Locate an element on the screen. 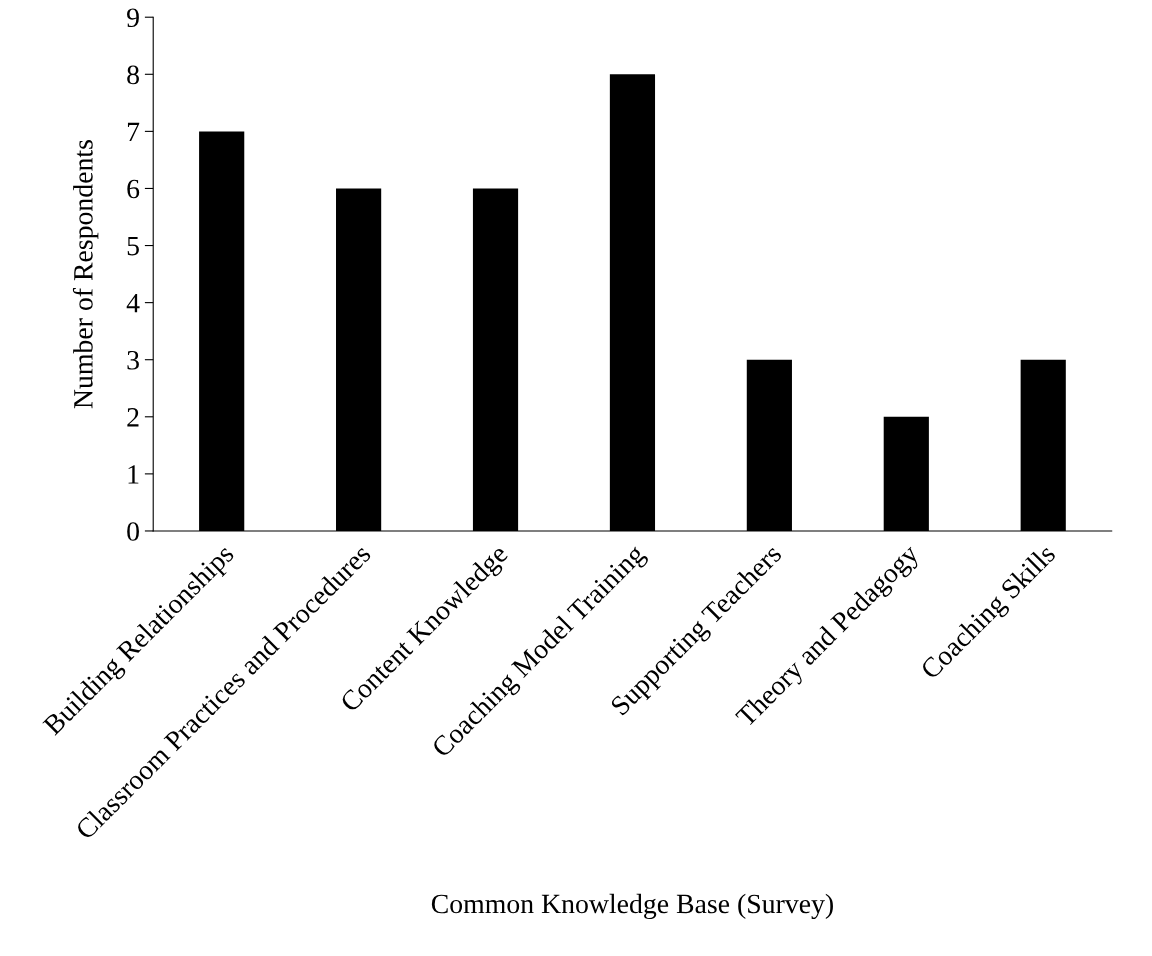  y-tick-label: 8 is located at coordinates (133, 75).